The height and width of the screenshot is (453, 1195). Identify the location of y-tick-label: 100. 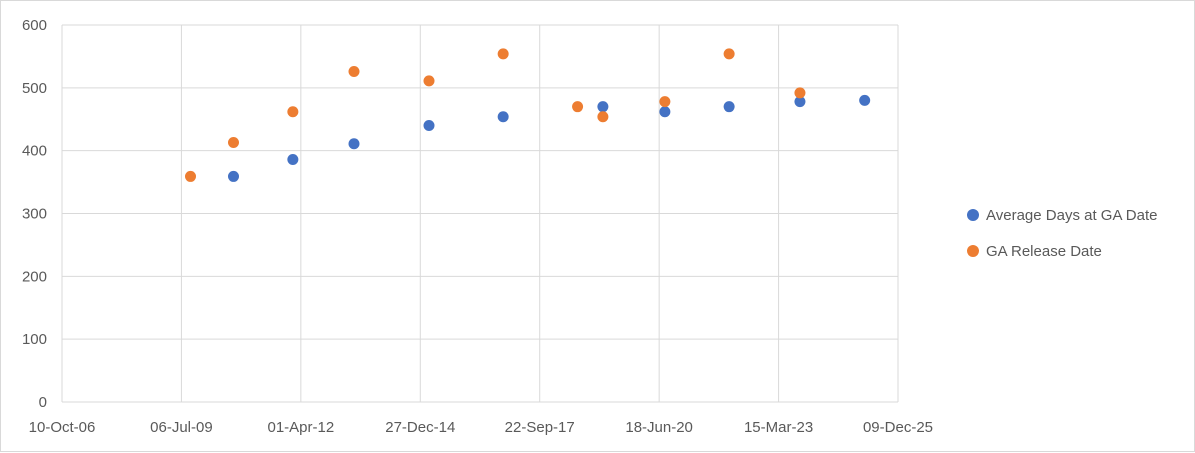
(34, 339).